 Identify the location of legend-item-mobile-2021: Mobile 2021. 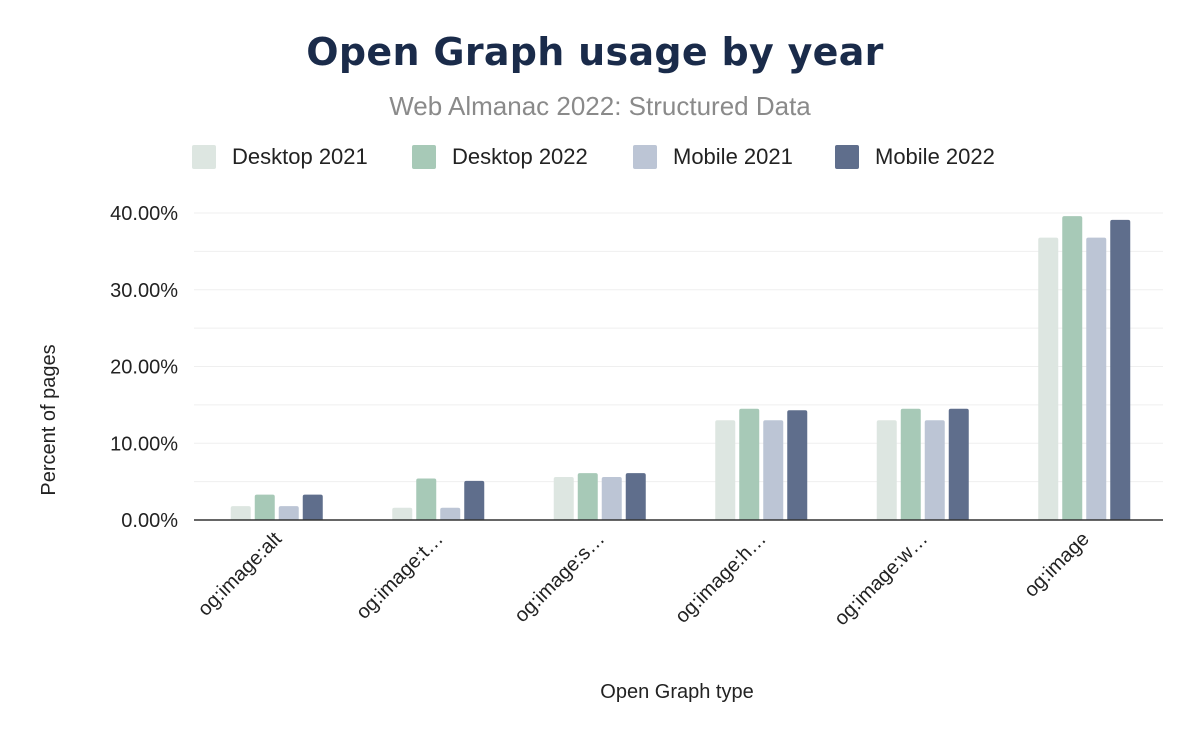
(713, 157).